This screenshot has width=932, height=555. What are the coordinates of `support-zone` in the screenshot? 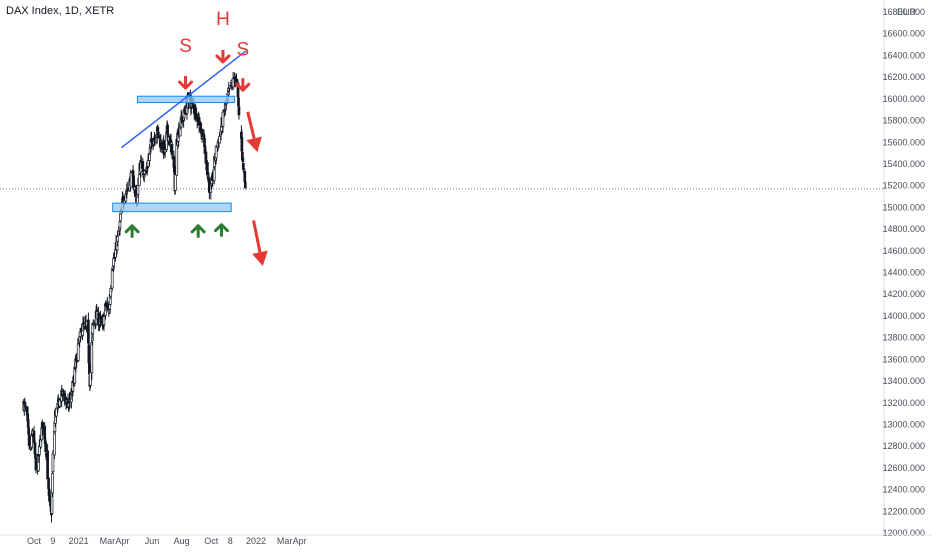 It's located at (172, 207).